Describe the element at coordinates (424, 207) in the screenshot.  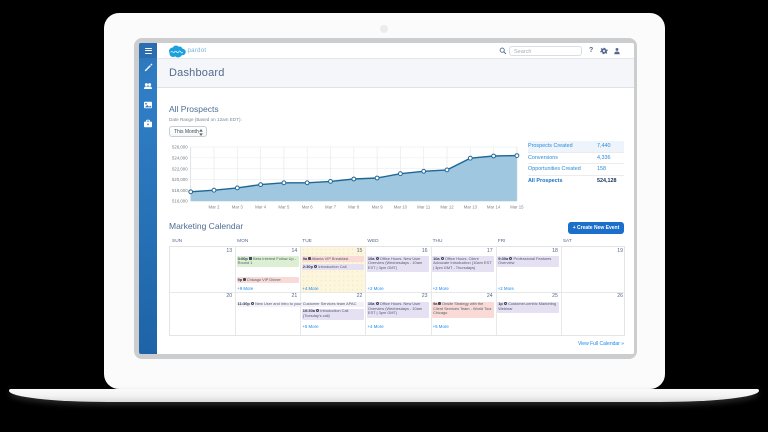
I see `svg-text: Mar 11` at that location.